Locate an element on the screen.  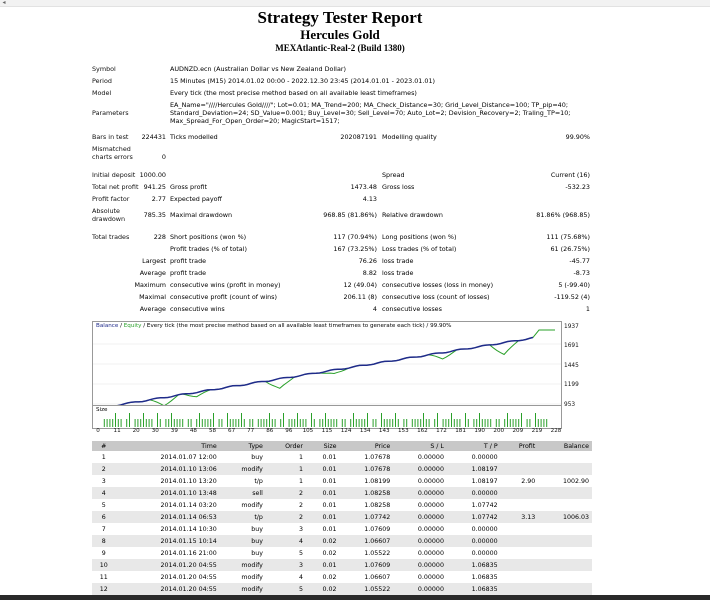
maximal-consecutive-profit-label: consecutive profit (count of wins) is located at coordinates (223, 297).